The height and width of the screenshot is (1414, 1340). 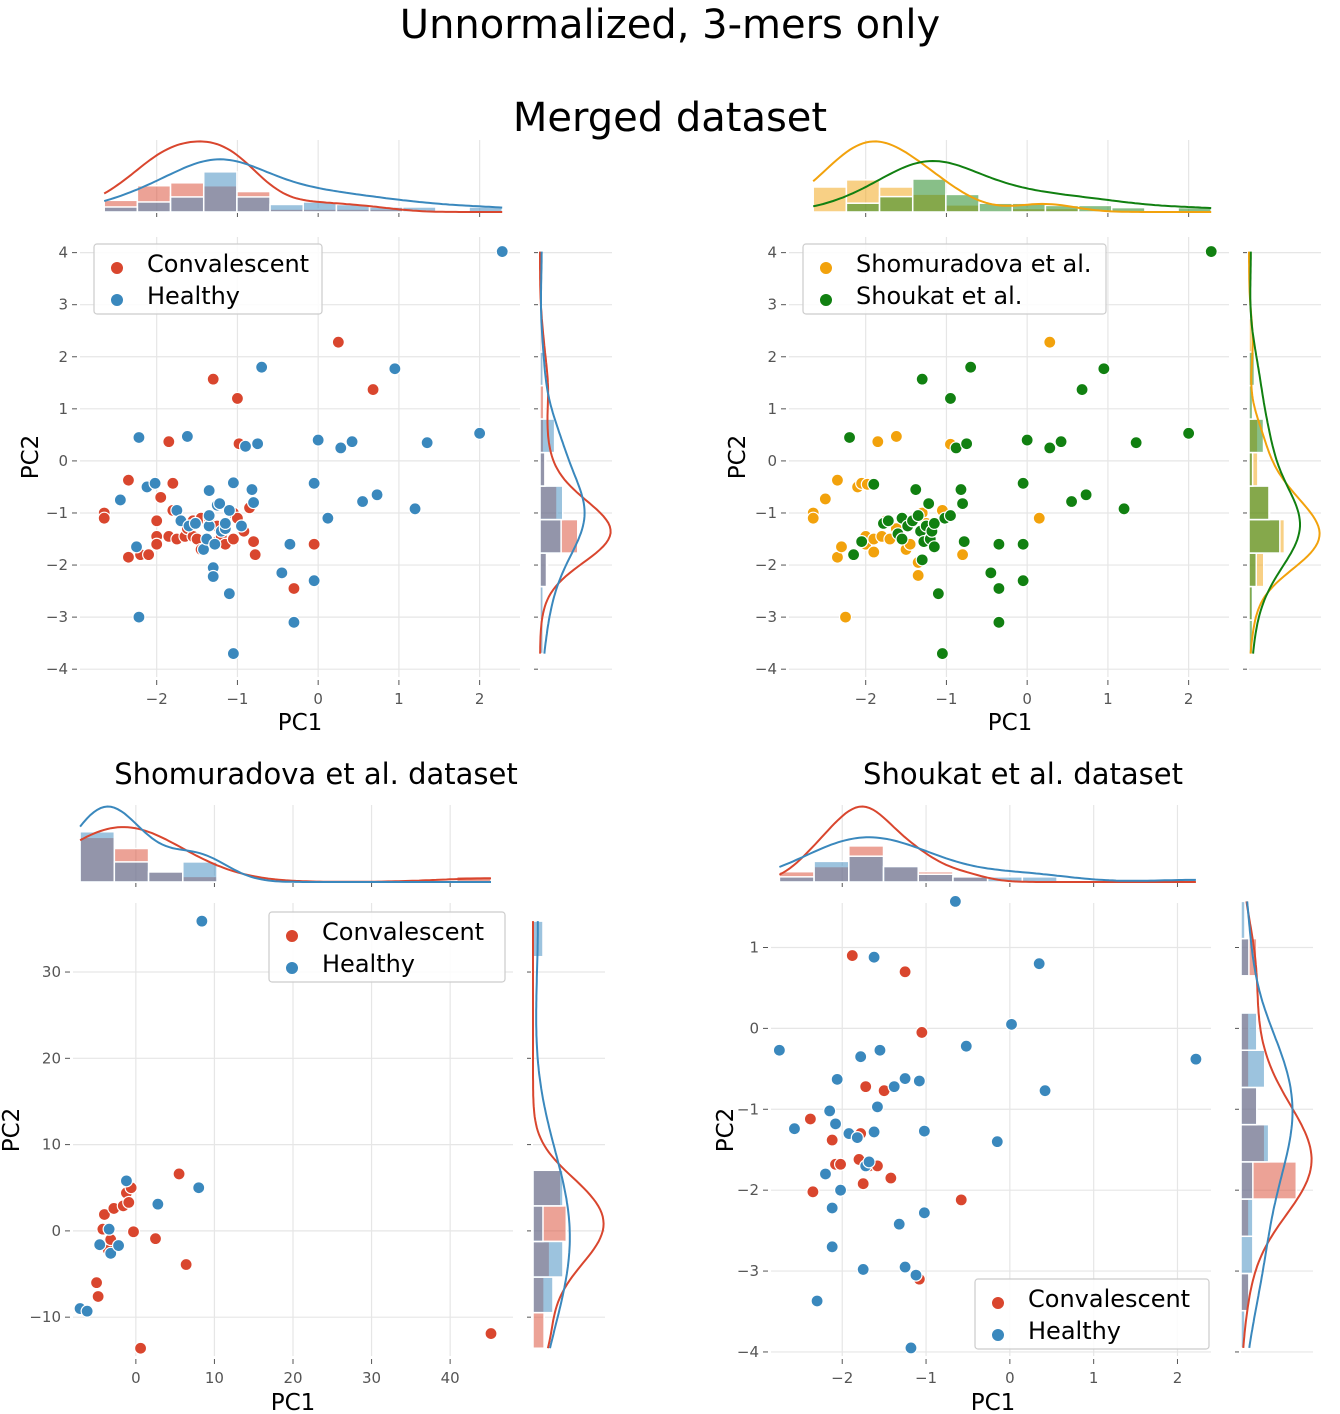 I want to click on x-tick-label: 2, so click(x=1178, y=1378).